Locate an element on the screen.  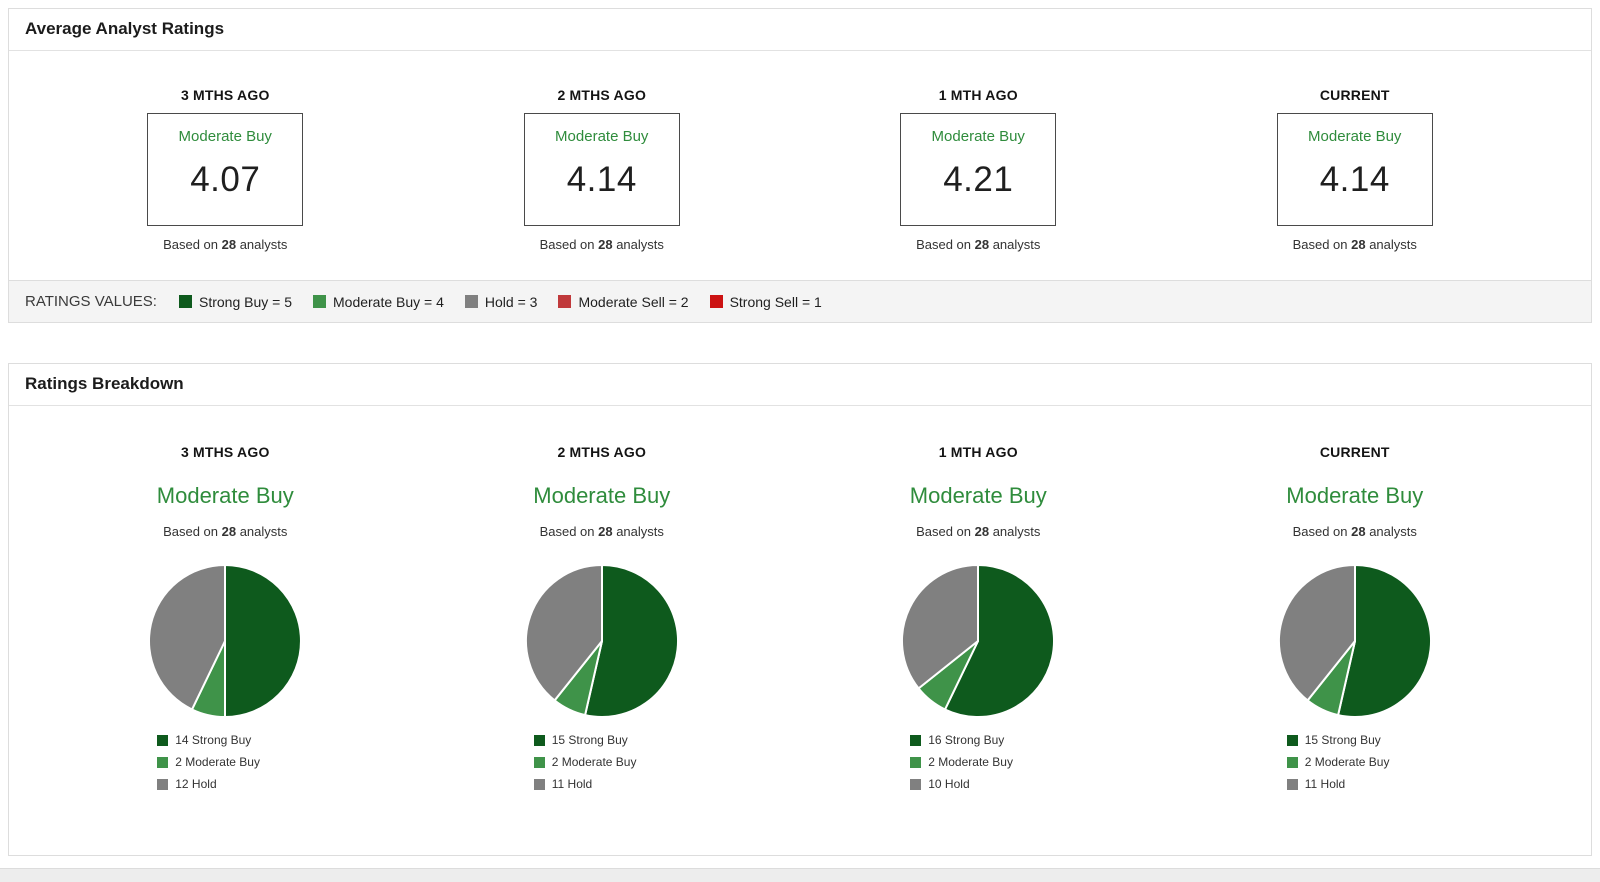
legend-item-label: Strong Buy = 5 is located at coordinates (245, 301).